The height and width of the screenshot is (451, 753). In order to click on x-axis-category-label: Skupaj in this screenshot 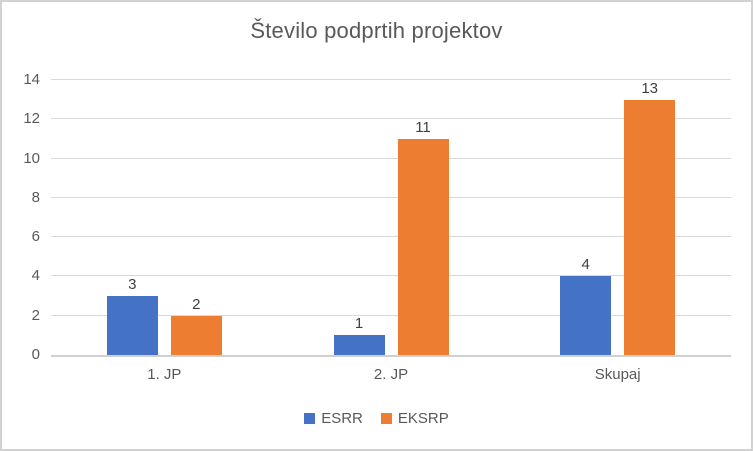, I will do `click(617, 374)`.